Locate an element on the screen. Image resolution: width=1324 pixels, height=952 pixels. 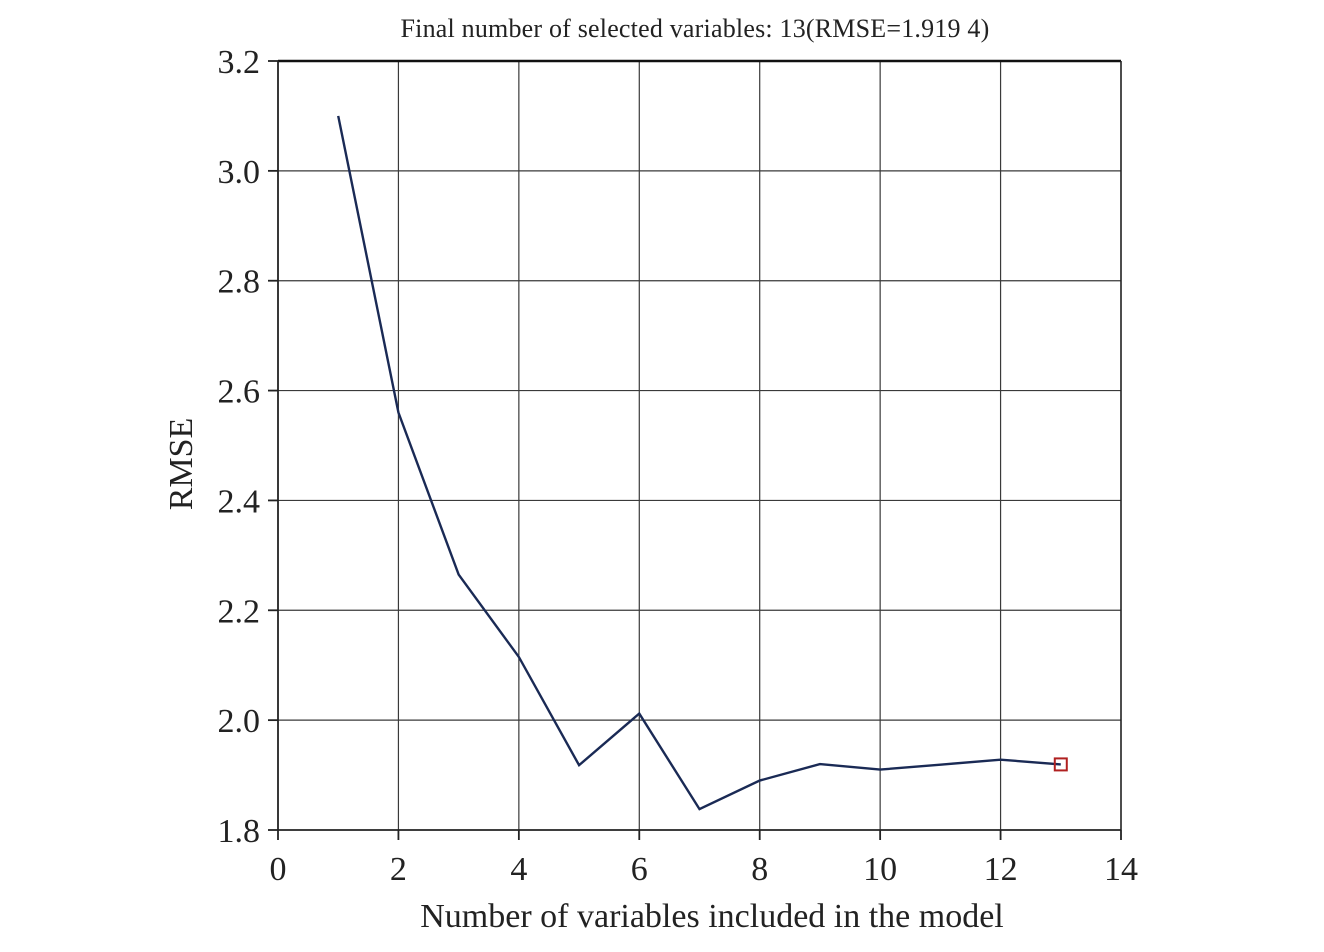
y-tick-label: 2.2 is located at coordinates (239, 611).